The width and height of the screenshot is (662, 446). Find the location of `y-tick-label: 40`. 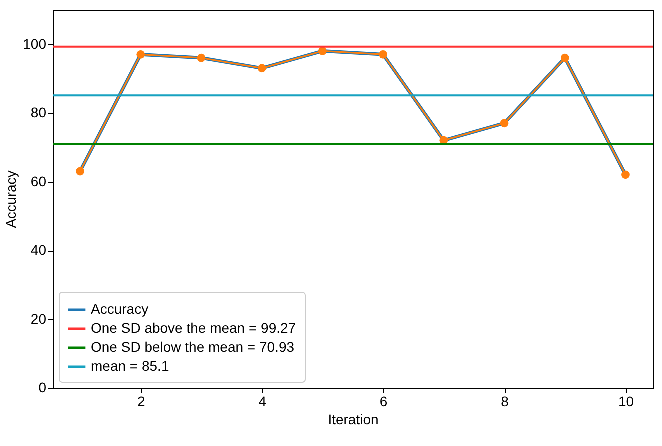

y-tick-label: 40 is located at coordinates (38, 250).